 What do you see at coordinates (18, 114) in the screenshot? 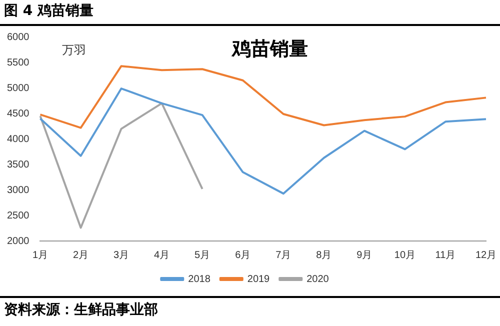
I see `y-tick-label: 4500` at bounding box center [18, 114].